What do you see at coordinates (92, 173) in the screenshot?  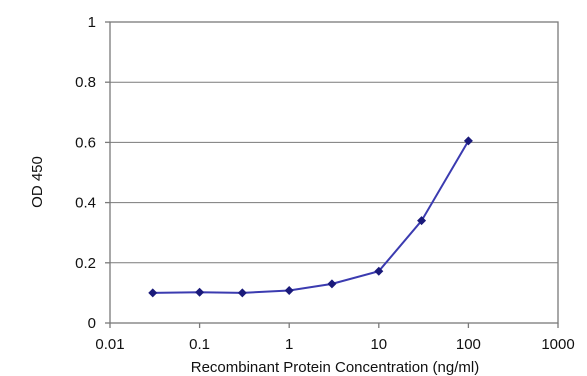 I see `y-axis-ticks: 0 0.2 0.4 0.6 0.8 1` at bounding box center [92, 173].